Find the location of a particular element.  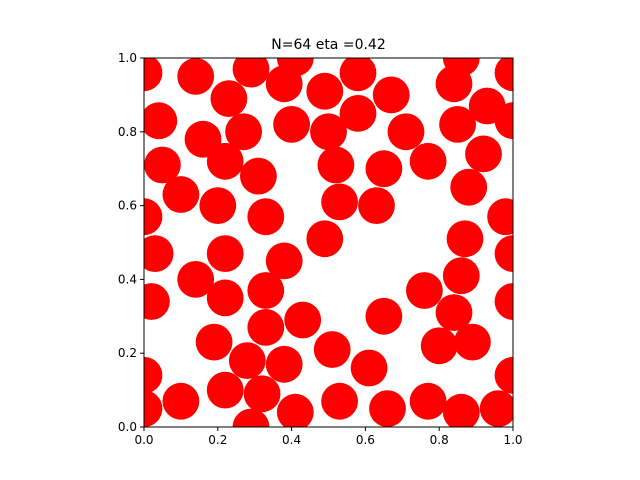

y-tick-label: 0.4 is located at coordinates (127, 279).